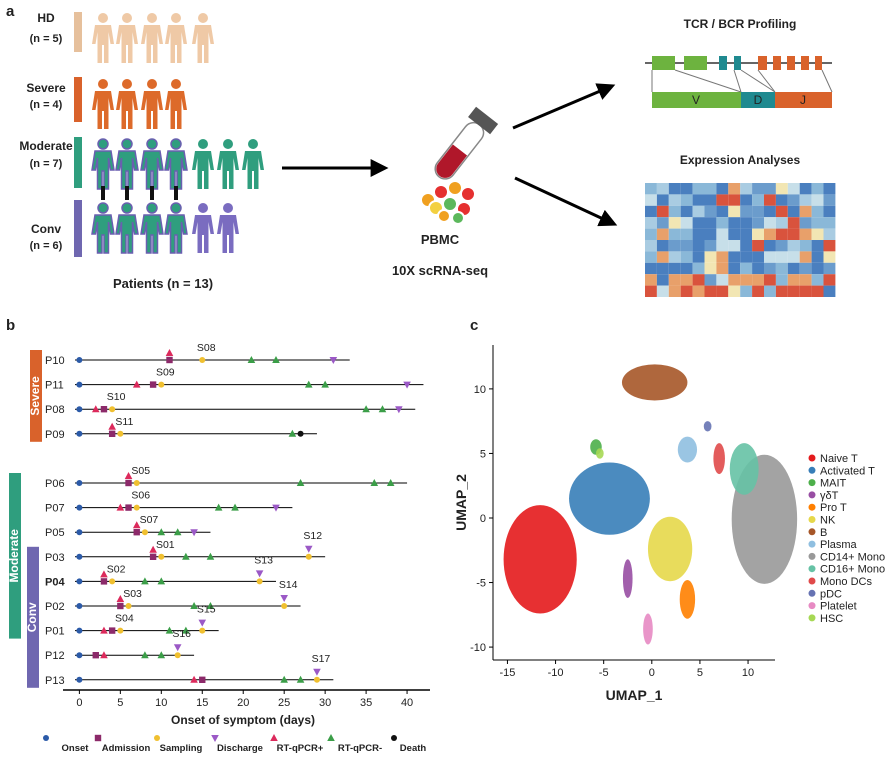 This screenshot has height=761, width=896. What do you see at coordinates (46, 88) in the screenshot?
I see `group-name: Severe` at bounding box center [46, 88].